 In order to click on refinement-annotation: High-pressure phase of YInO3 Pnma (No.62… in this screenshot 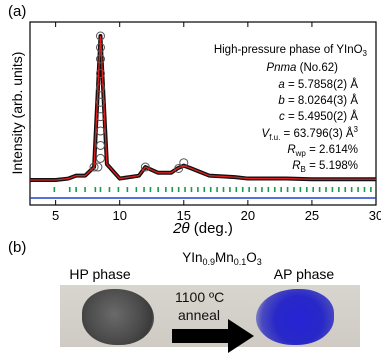, I will do `click(291, 109)`.